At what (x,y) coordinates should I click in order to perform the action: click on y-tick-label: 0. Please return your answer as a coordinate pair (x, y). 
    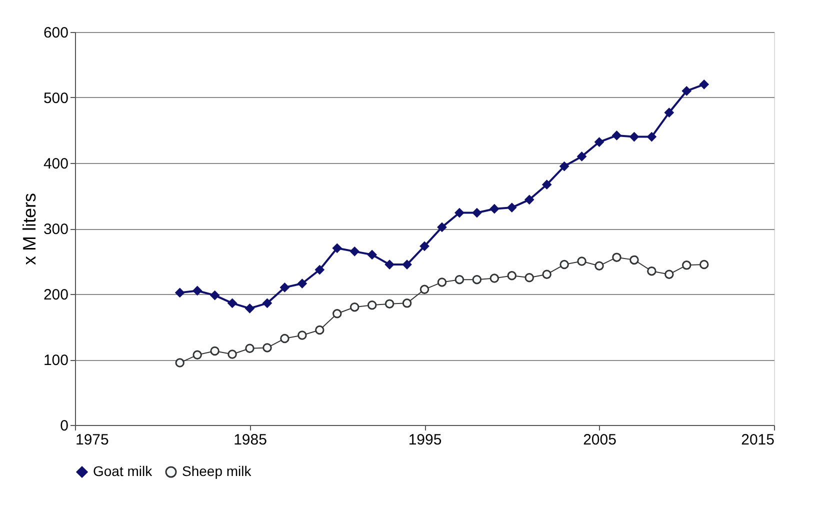
    Looking at the image, I should click on (64, 426).